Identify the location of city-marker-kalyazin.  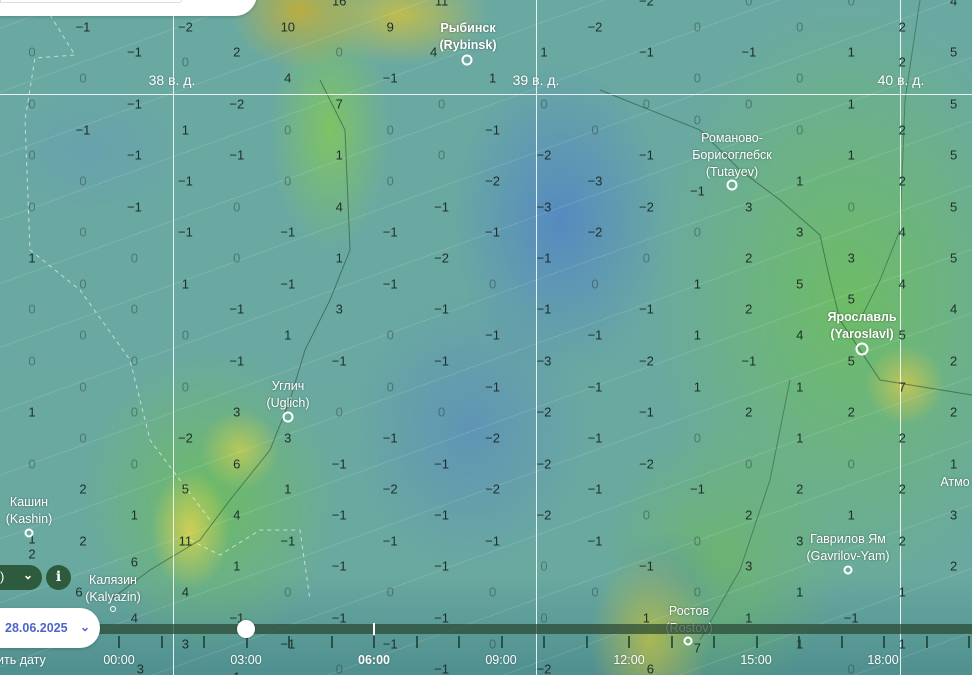
(113, 609).